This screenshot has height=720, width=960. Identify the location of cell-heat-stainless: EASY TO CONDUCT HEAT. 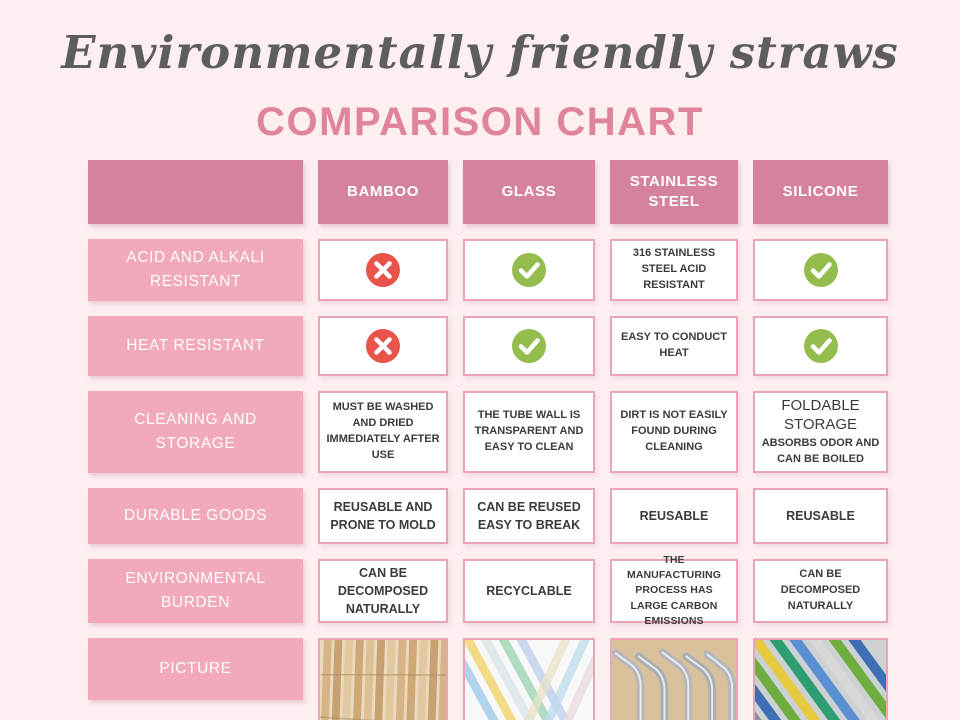
(674, 346).